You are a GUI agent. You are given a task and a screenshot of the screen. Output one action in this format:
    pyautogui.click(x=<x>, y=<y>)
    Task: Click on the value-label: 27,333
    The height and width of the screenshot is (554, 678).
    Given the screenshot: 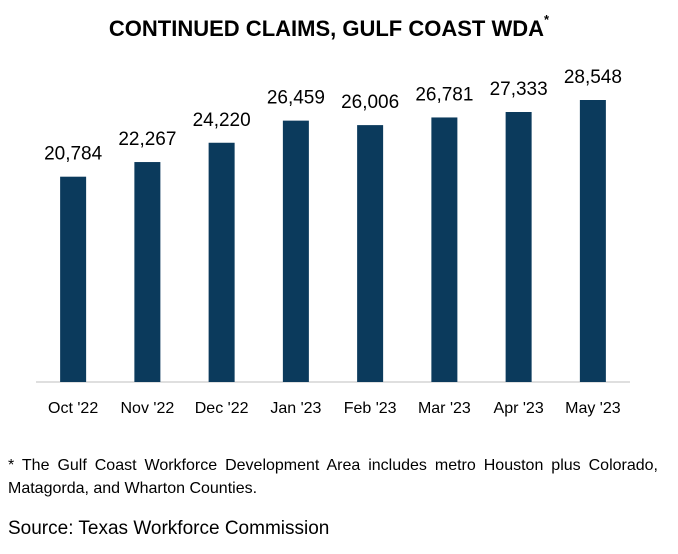 What is the action you would take?
    pyautogui.click(x=519, y=89)
    